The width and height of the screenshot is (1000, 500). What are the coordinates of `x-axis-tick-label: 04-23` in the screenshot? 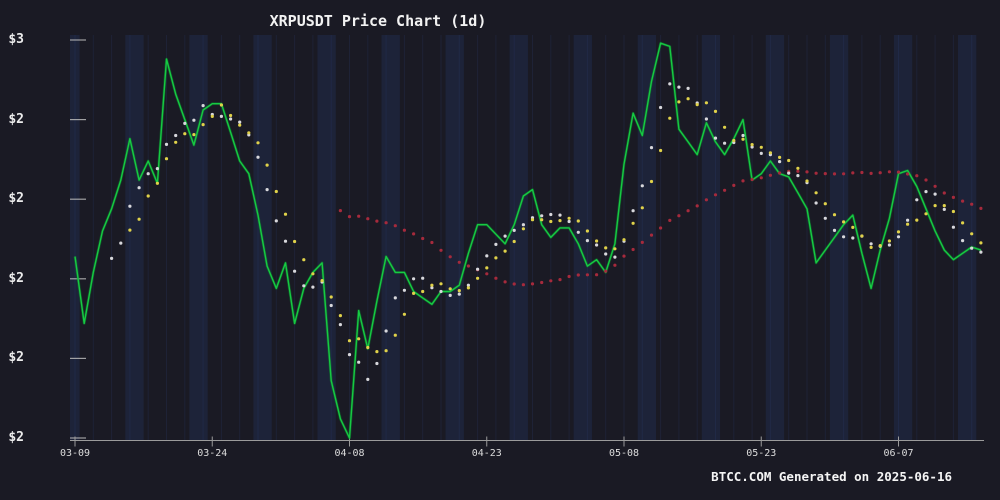 It's located at (486, 453).